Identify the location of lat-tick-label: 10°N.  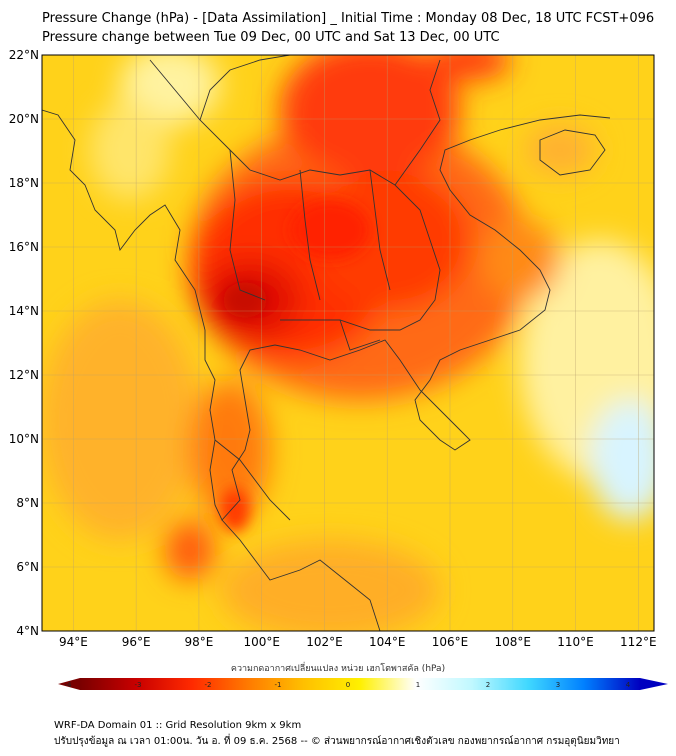
(24, 439).